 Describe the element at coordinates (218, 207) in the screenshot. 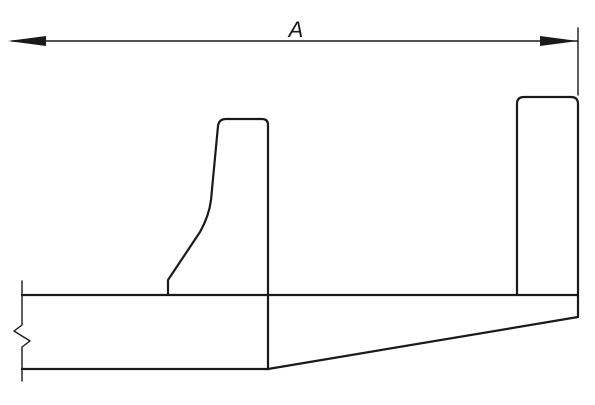

I see `left-barrier` at that location.